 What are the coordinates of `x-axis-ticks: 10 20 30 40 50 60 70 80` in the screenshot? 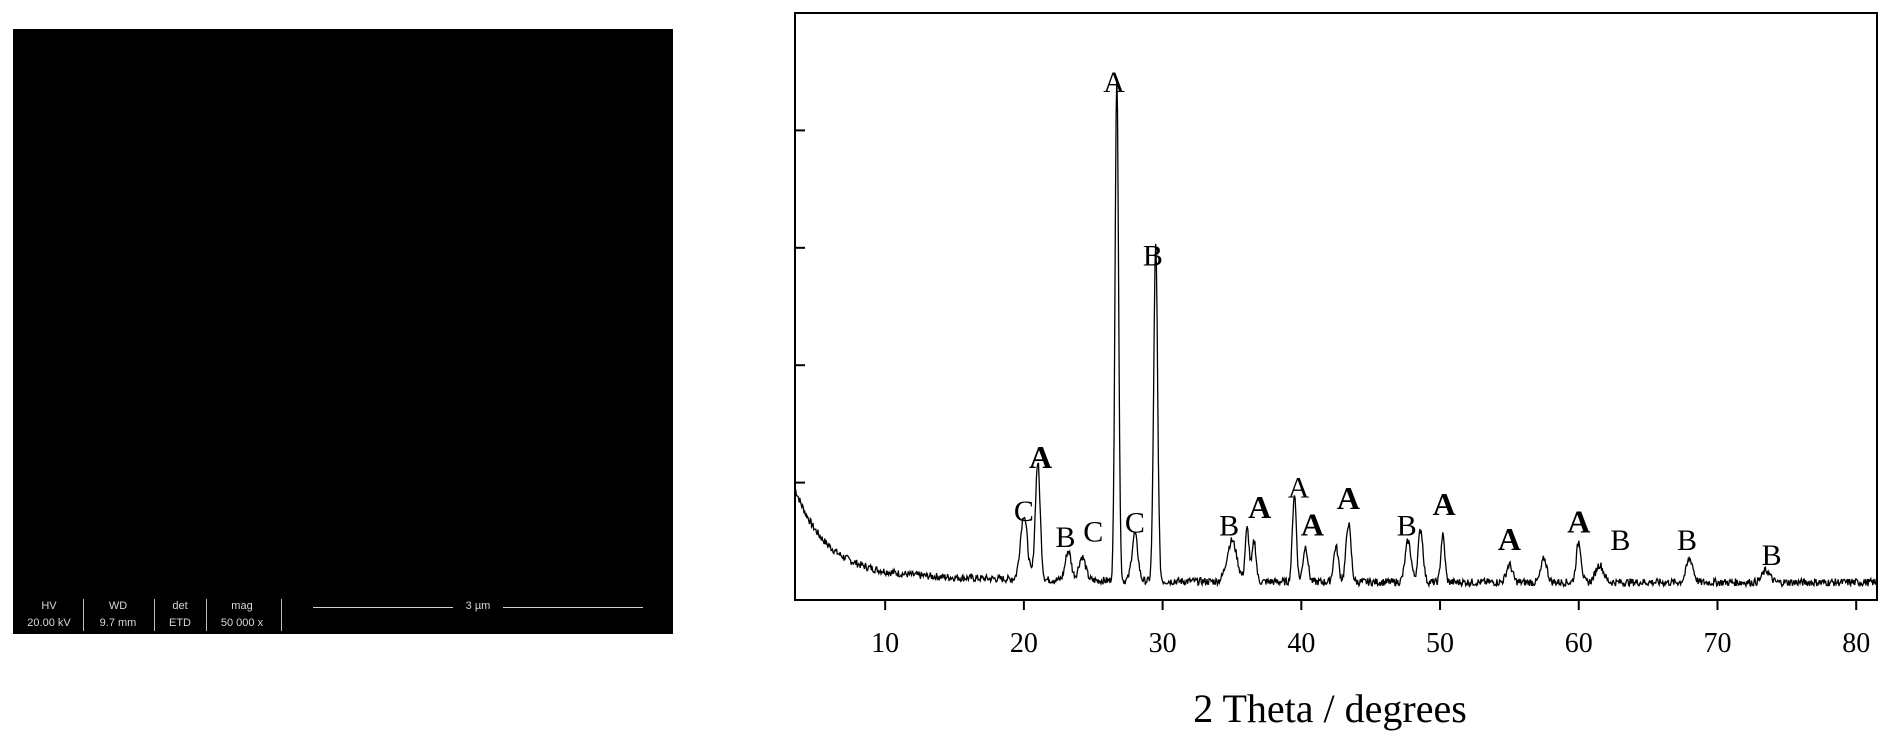 It's located at (1370, 629).